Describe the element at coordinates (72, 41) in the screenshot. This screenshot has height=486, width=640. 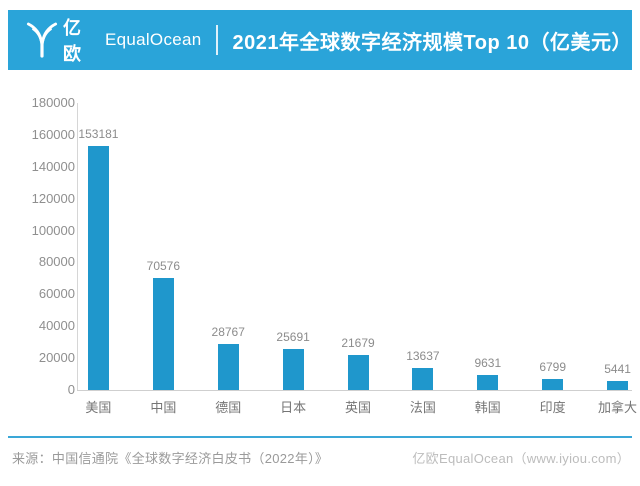
I see `brand-name-cn: 亿欧` at that location.